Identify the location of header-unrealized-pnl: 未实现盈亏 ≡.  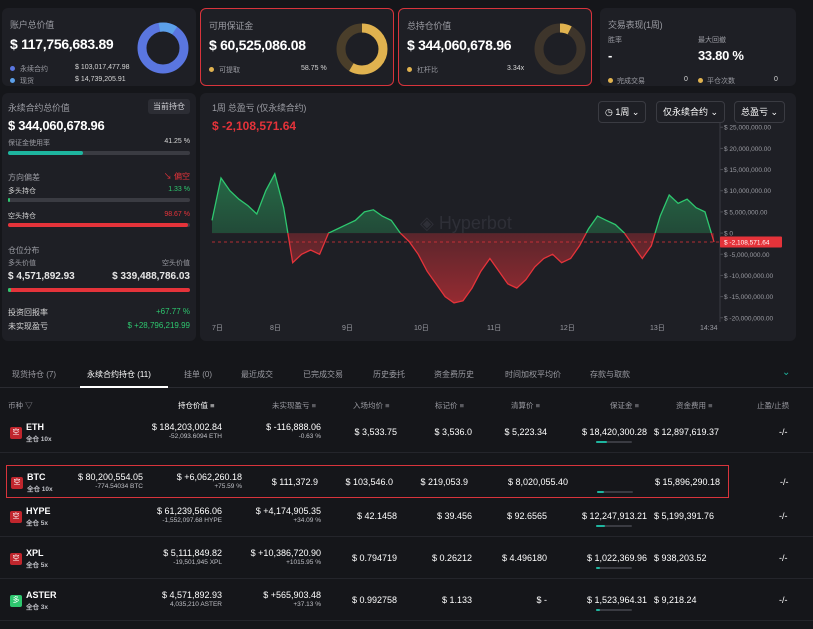
(294, 405).